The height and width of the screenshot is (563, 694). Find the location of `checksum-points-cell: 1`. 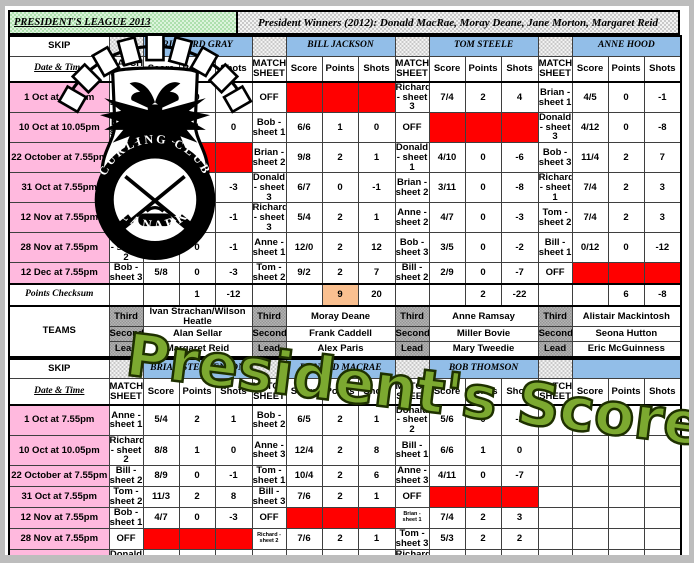

checksum-points-cell: 1 is located at coordinates (197, 294).